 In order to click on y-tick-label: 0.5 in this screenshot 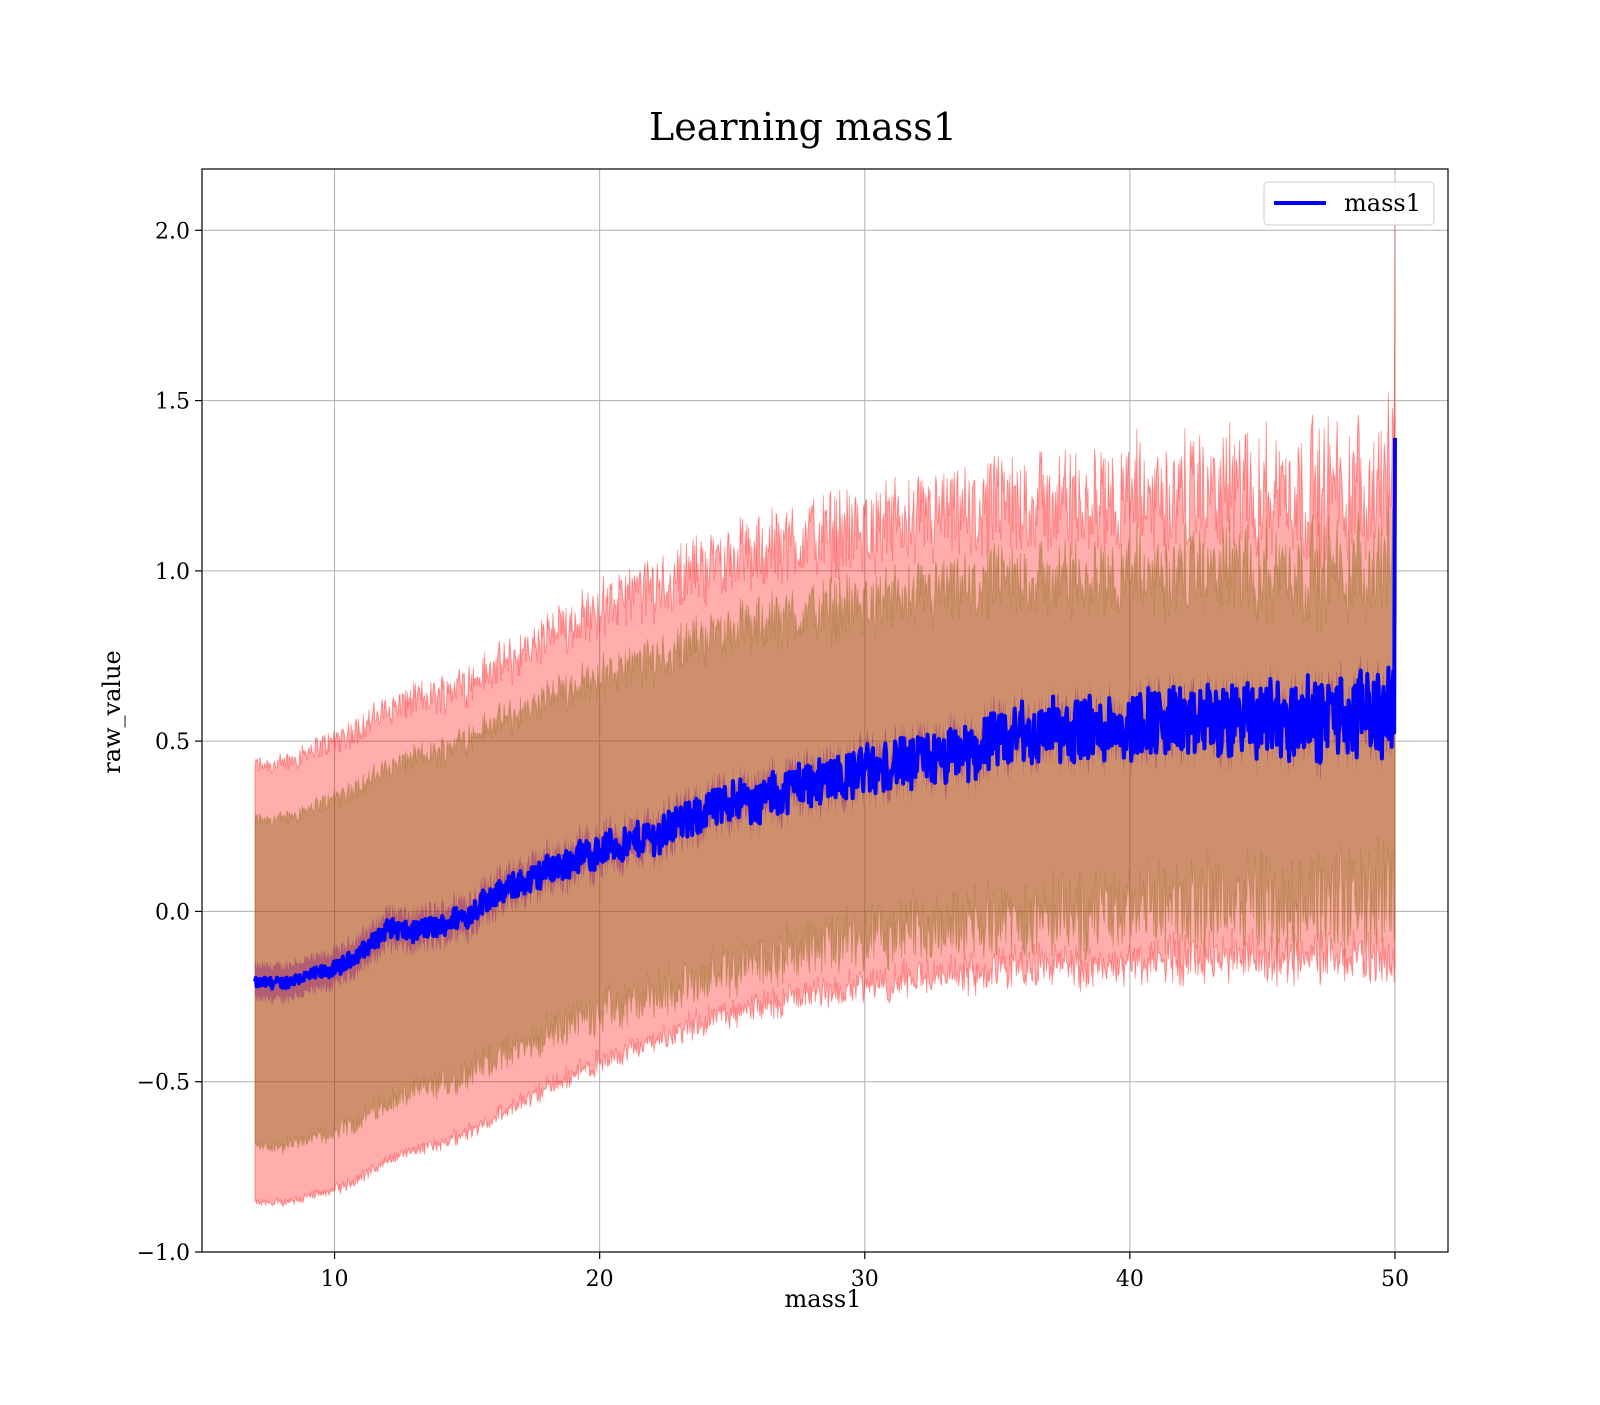, I will do `click(172, 742)`.